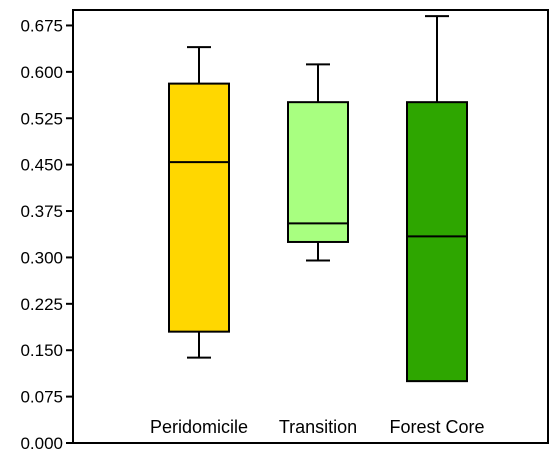 This screenshot has width=552, height=455. I want to click on category-label-transition: Transition, so click(318, 427).